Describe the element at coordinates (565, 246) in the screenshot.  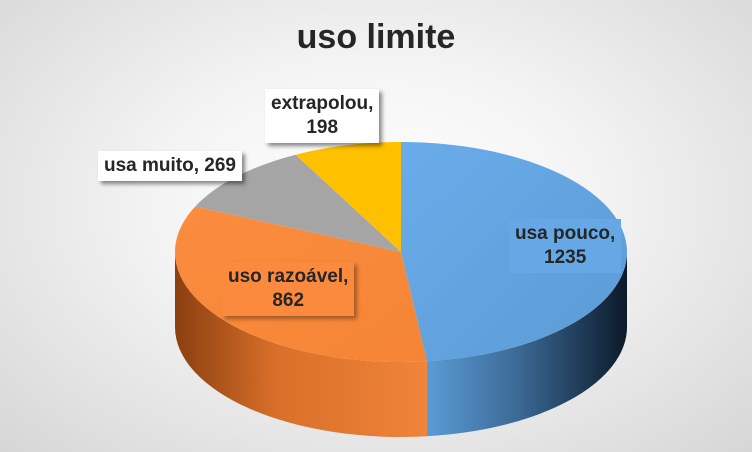
I see `data-label-usa-pouco: usa pouco, 1235` at that location.